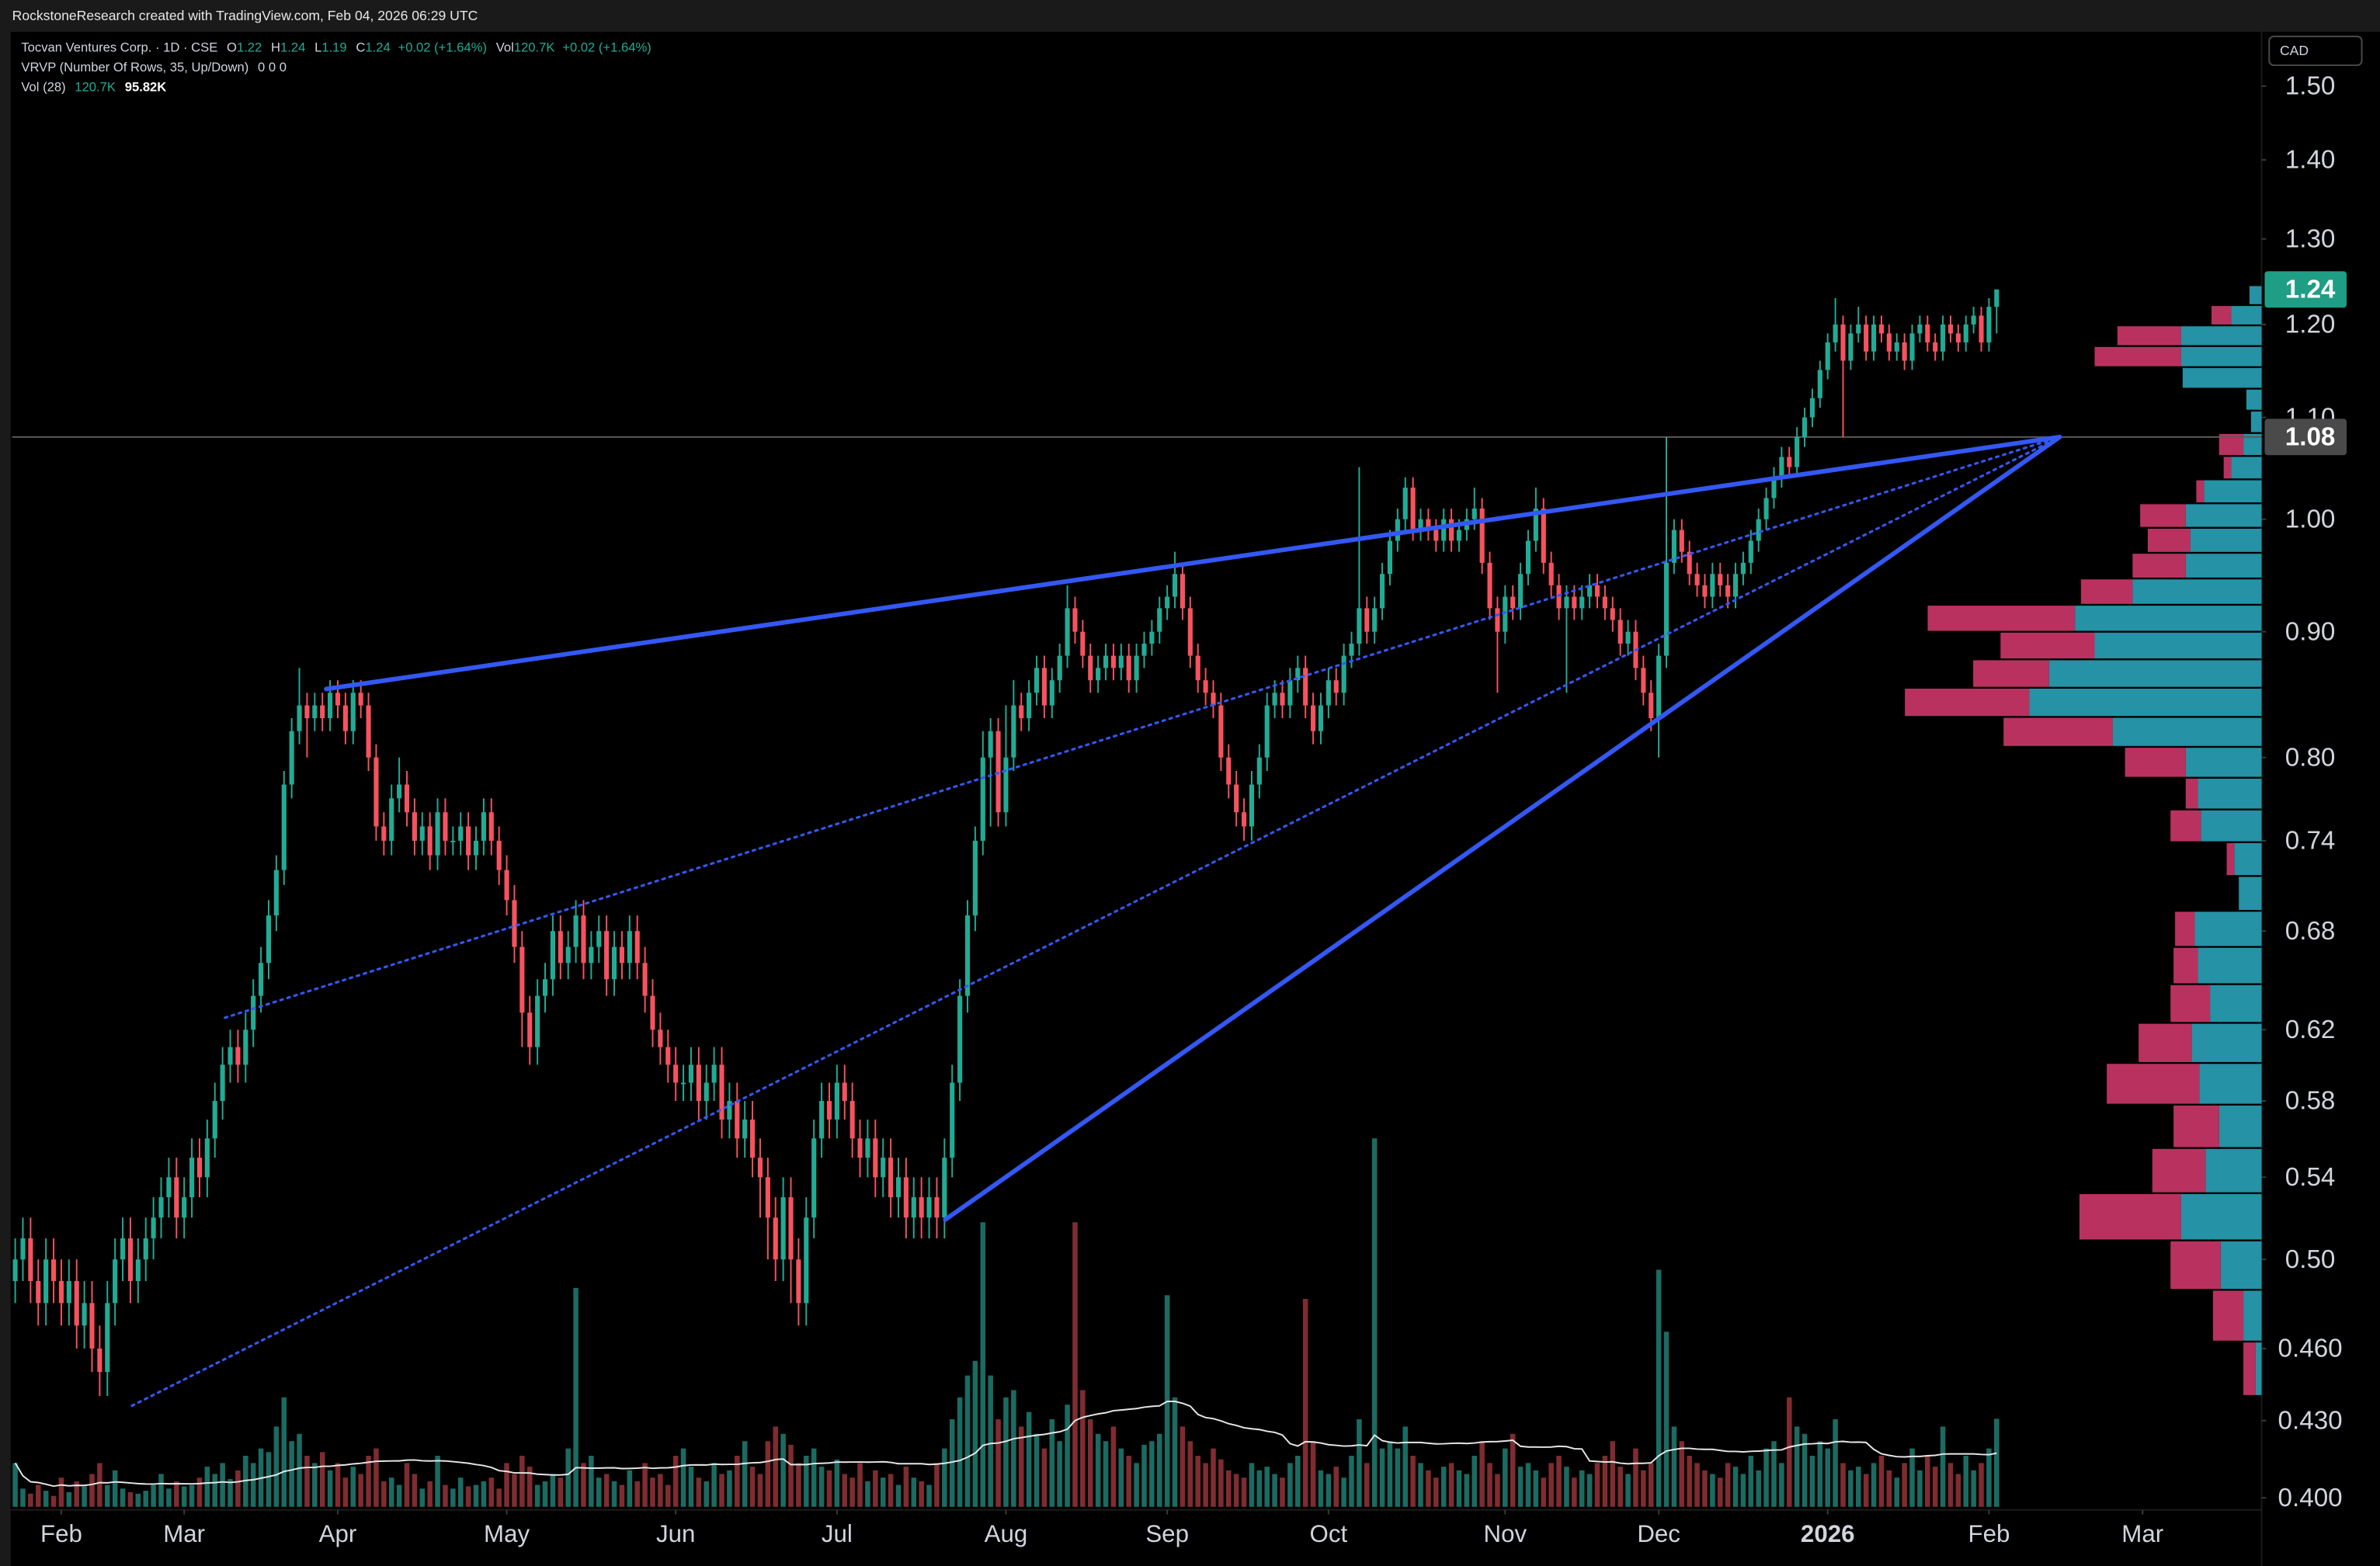  I want to click on legend-item: 1.24, so click(377, 47).